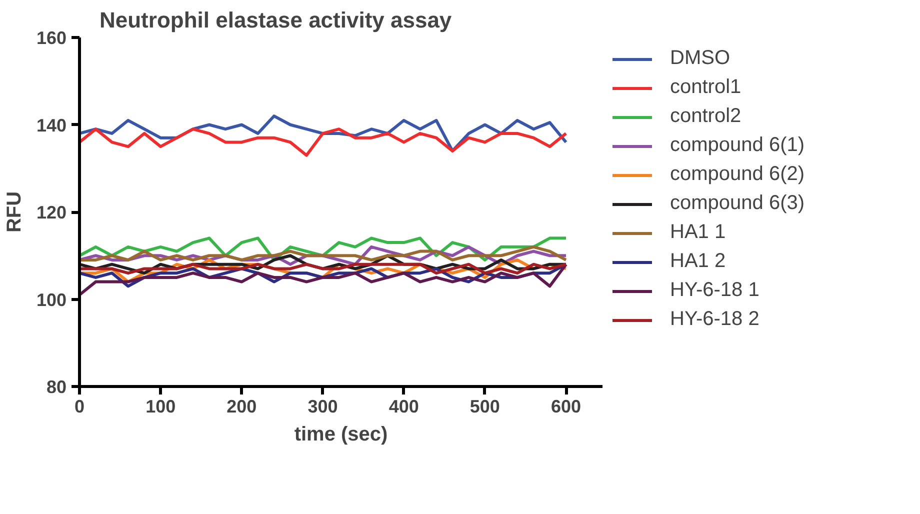  Describe the element at coordinates (341, 435) in the screenshot. I see `x-axis-title: time (sec)` at that location.